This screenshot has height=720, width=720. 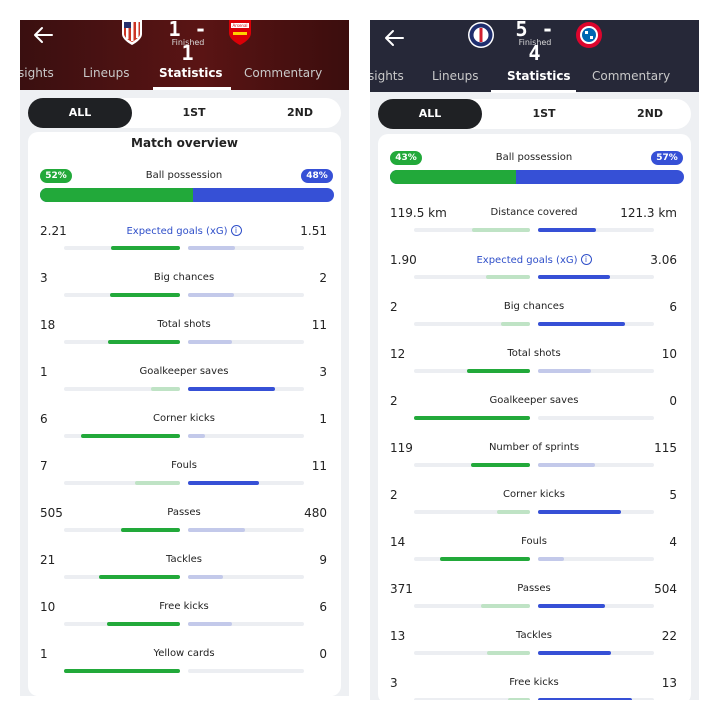 I want to click on away-stat-value: 1, so click(x=323, y=419).